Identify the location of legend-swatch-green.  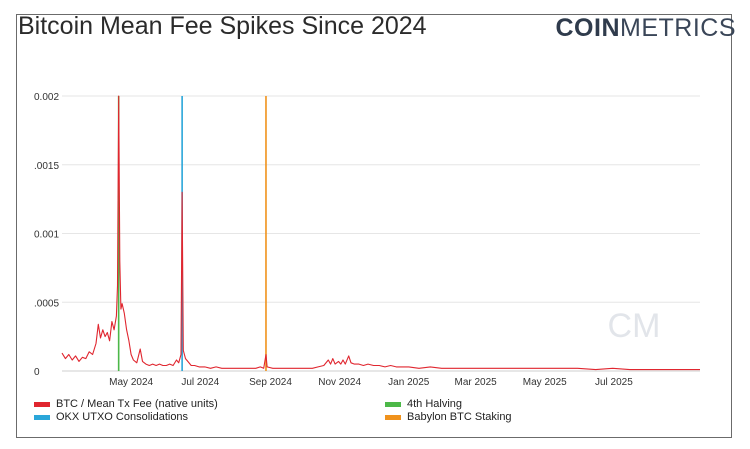
(393, 404).